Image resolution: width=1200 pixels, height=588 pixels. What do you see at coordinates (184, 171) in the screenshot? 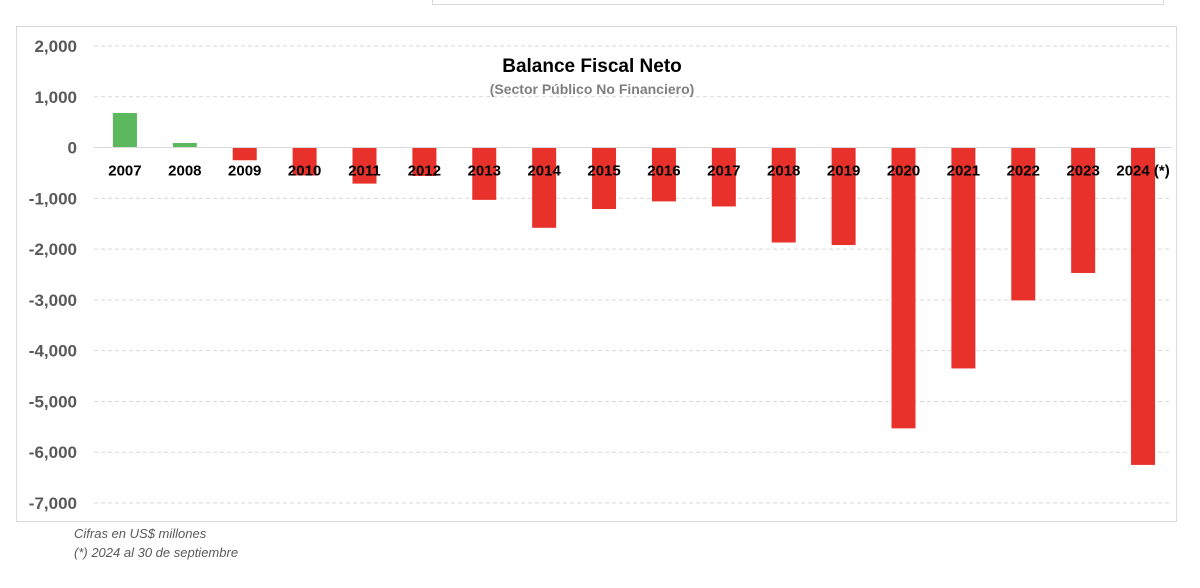
I see `x-tick-label: 2008` at bounding box center [184, 171].